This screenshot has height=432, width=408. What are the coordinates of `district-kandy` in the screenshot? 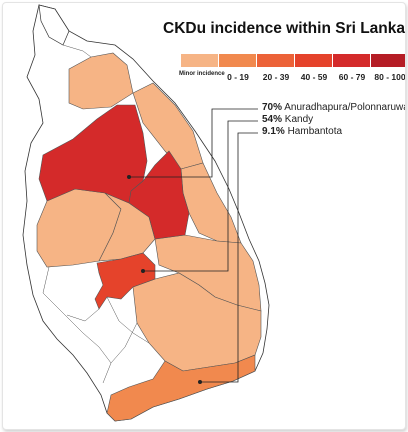 It's located at (125, 281).